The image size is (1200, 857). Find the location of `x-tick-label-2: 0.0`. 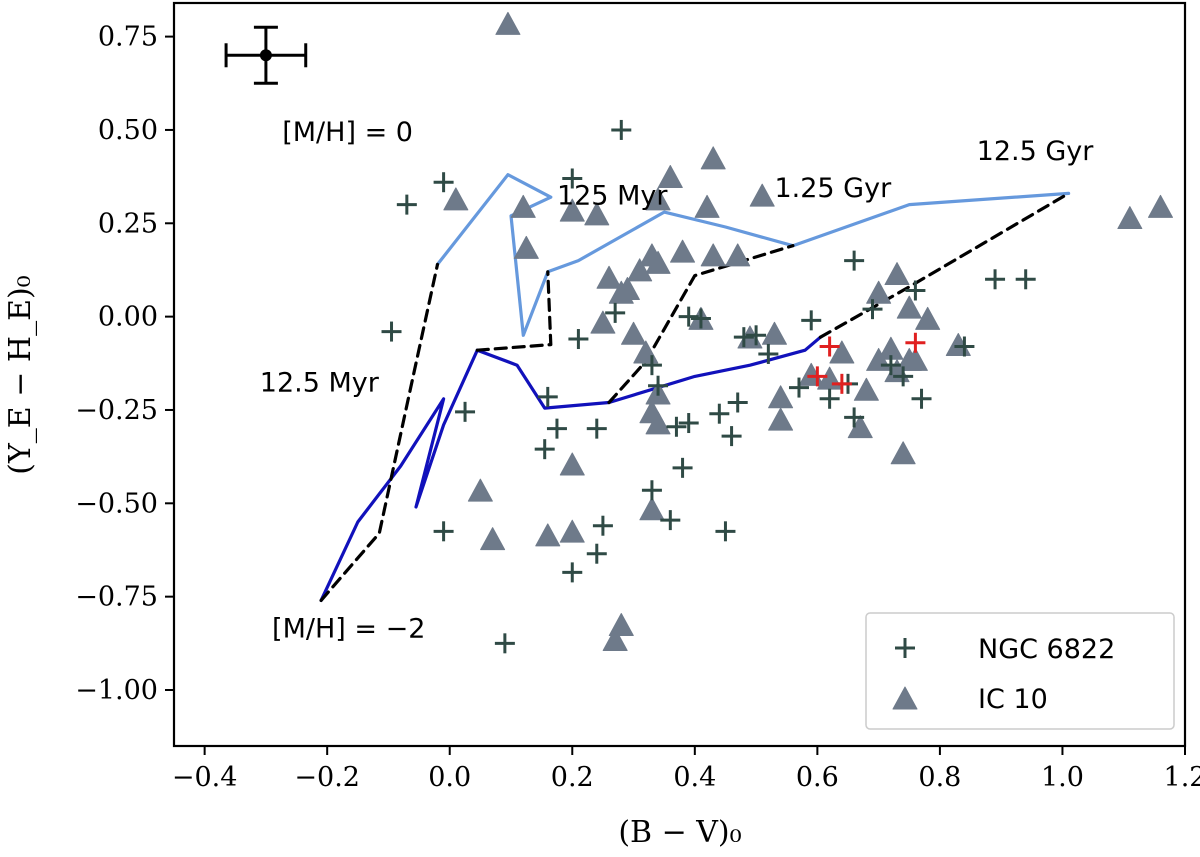

x-tick-label-2: 0.0 is located at coordinates (449, 777).